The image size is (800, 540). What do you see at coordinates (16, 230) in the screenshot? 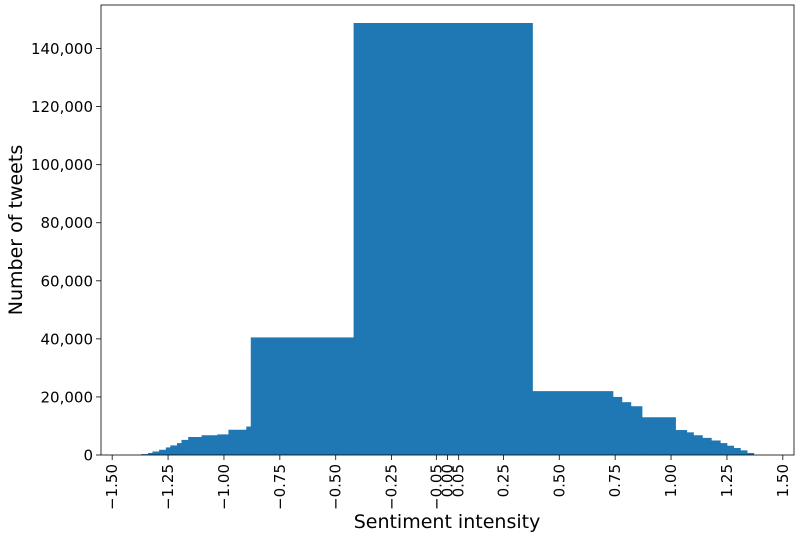
I see `y-axis-title: Number of tweets` at bounding box center [16, 230].